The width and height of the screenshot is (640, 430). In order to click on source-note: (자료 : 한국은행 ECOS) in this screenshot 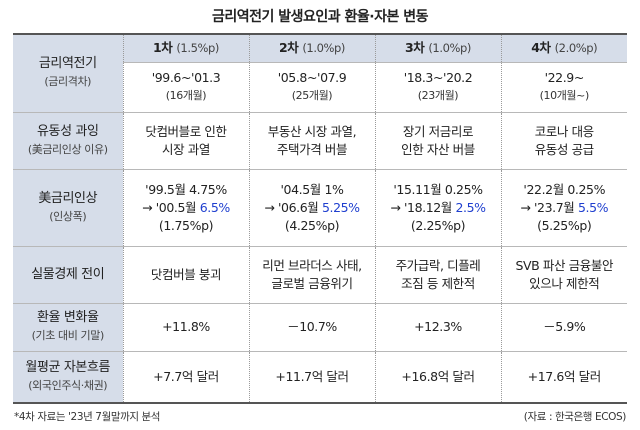, I will do `click(575, 417)`.